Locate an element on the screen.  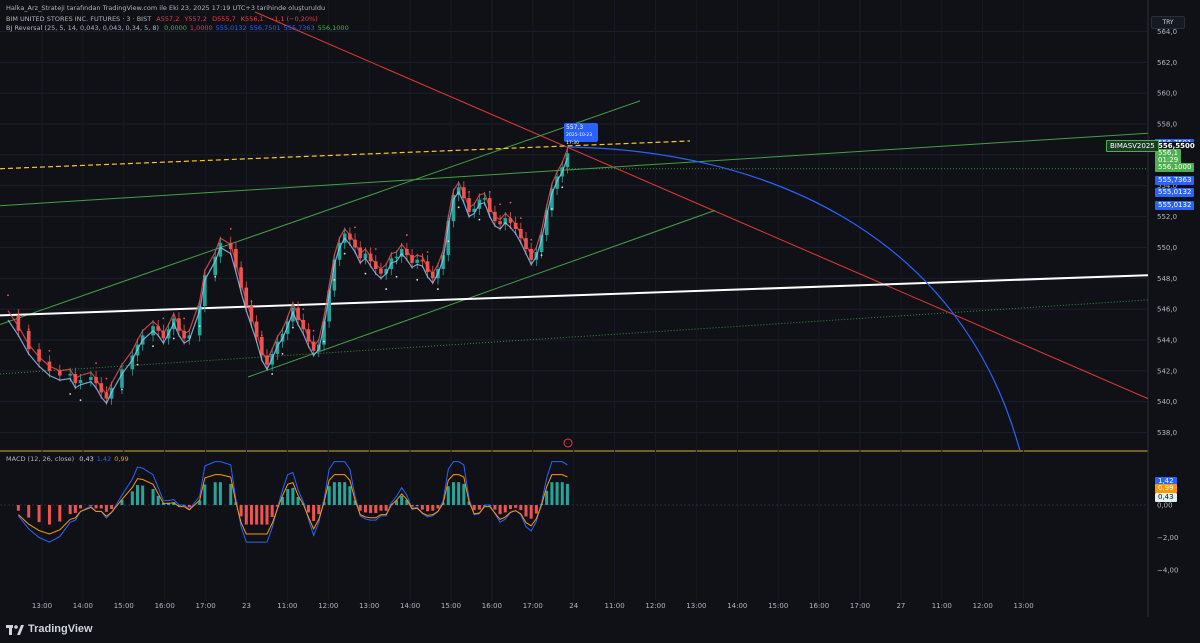
y-tick-label: 562,0 is located at coordinates (1167, 63).